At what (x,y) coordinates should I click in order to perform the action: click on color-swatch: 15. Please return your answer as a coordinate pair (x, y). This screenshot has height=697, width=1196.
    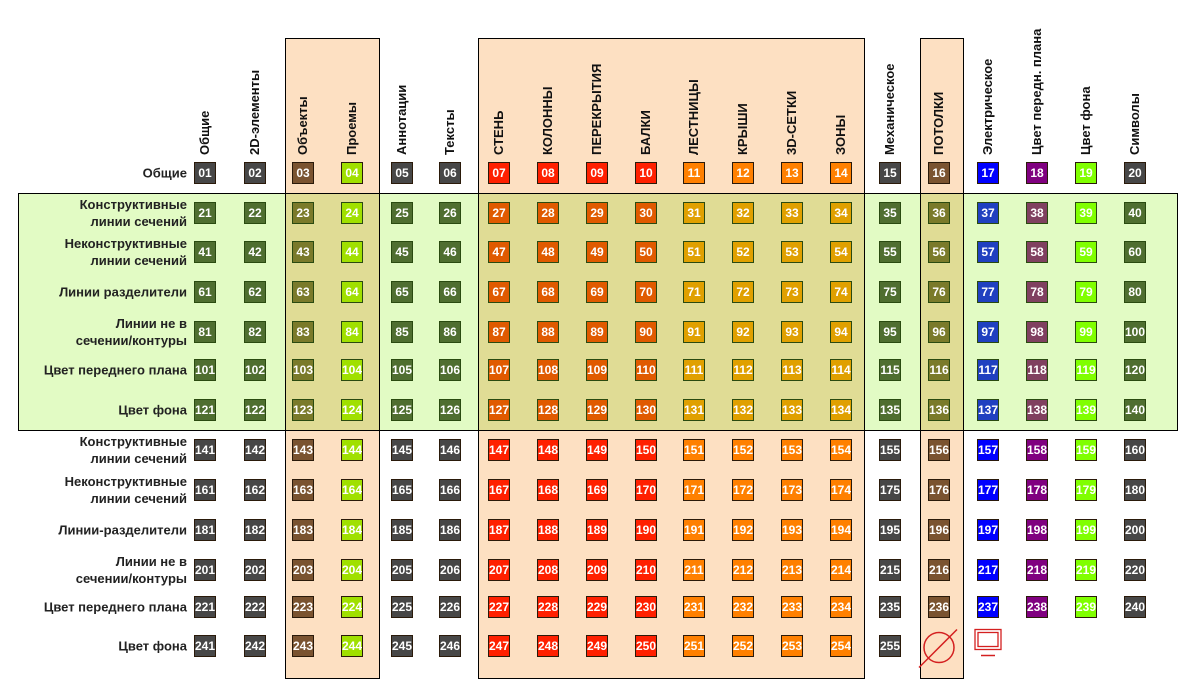
    Looking at the image, I should click on (890, 173).